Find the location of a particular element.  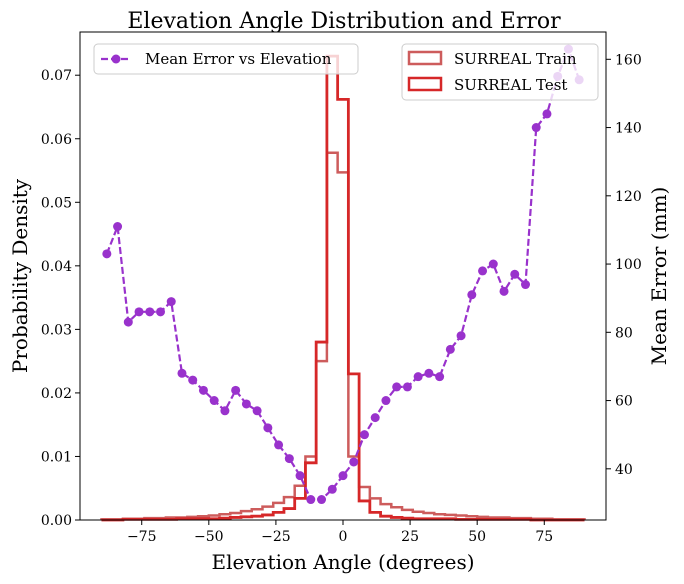

y-right-tick-label: 100 is located at coordinates (628, 265).